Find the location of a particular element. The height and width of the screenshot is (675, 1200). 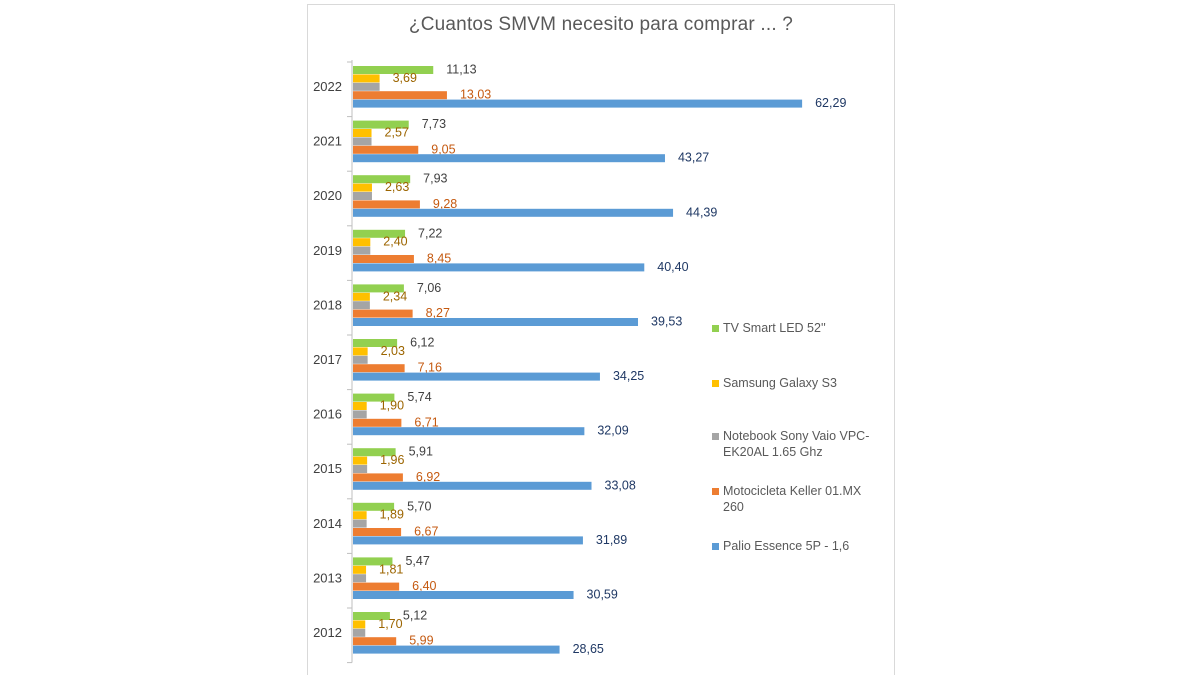

data-label: 7,06 is located at coordinates (429, 288).